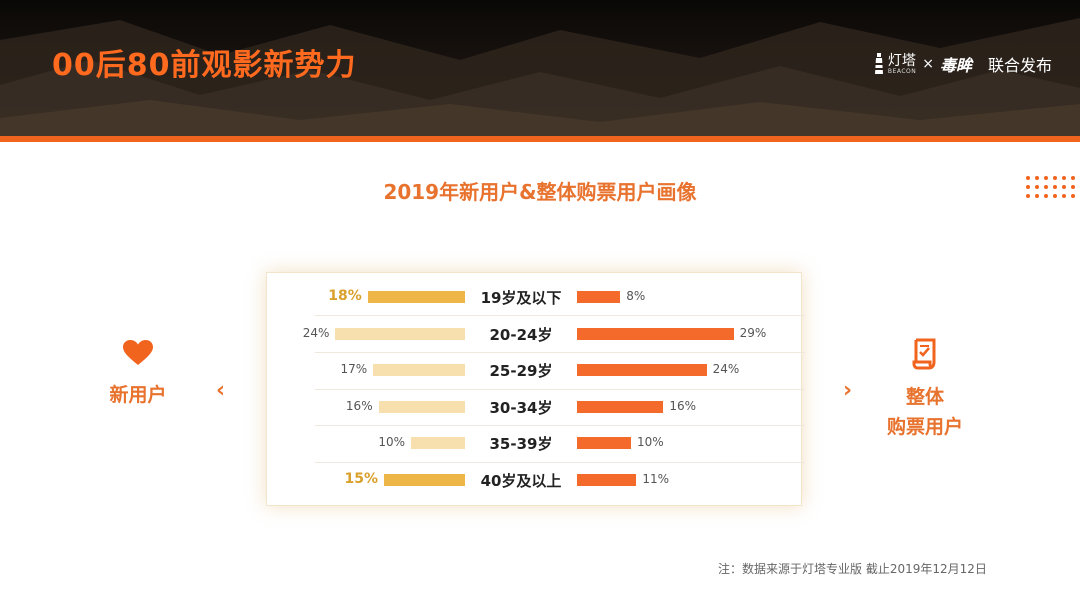 The width and height of the screenshot is (1080, 607). Describe the element at coordinates (683, 405) in the screenshot. I see `overall-user-value-label: 16%` at that location.